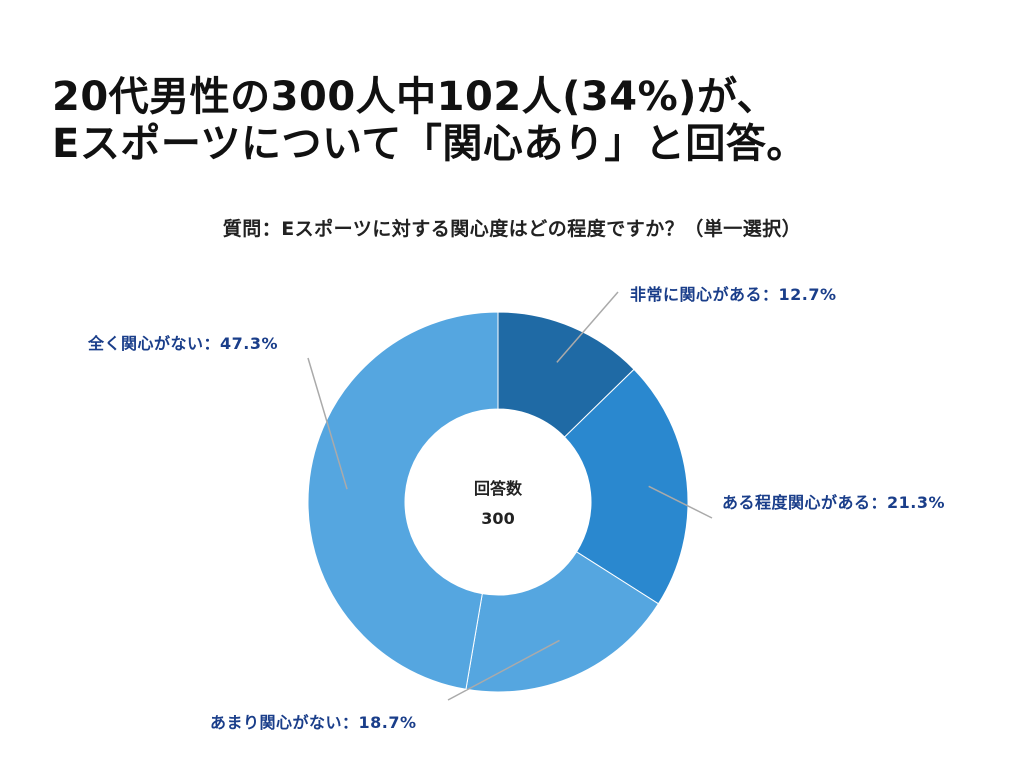  What do you see at coordinates (415, 97) in the screenshot?
I see `headline-line-1: 20代男性の300人中102人(34%)が、` at bounding box center [415, 97].